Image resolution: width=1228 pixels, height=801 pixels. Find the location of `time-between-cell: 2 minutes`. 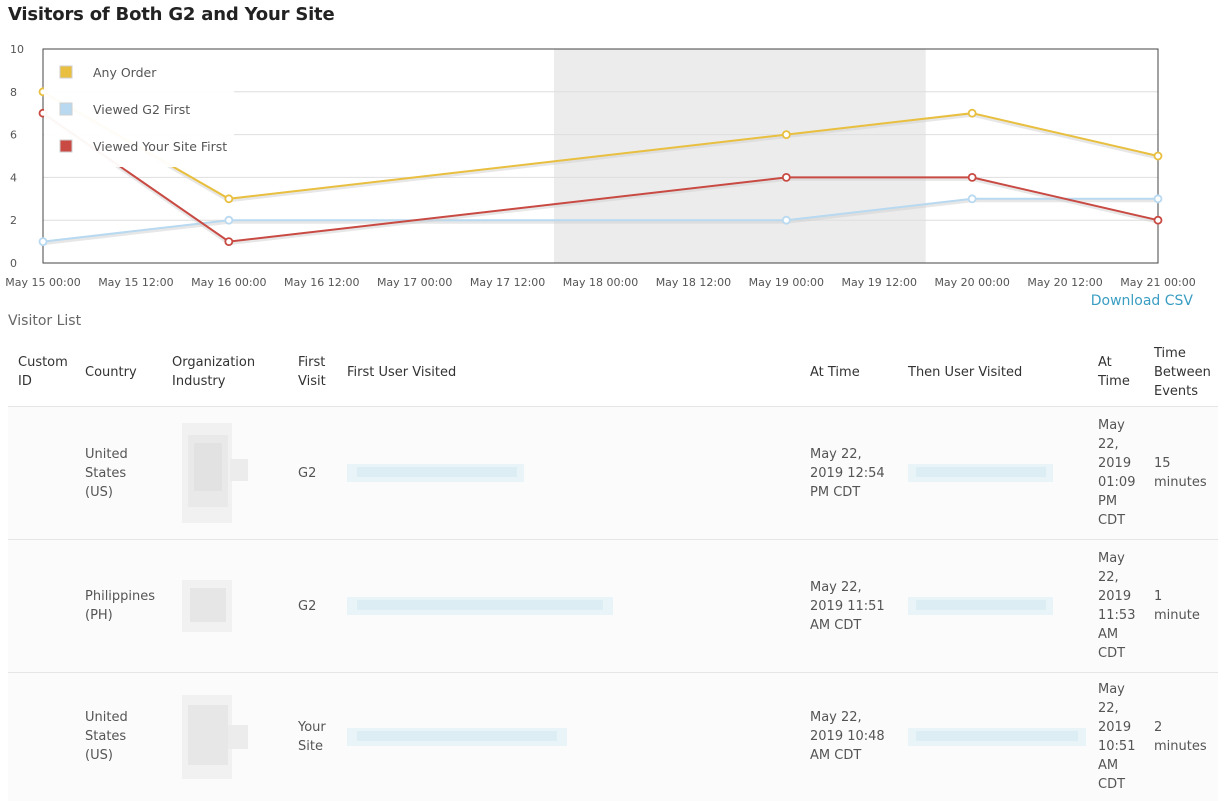

time-between-cell: 2 minutes is located at coordinates (1180, 736).